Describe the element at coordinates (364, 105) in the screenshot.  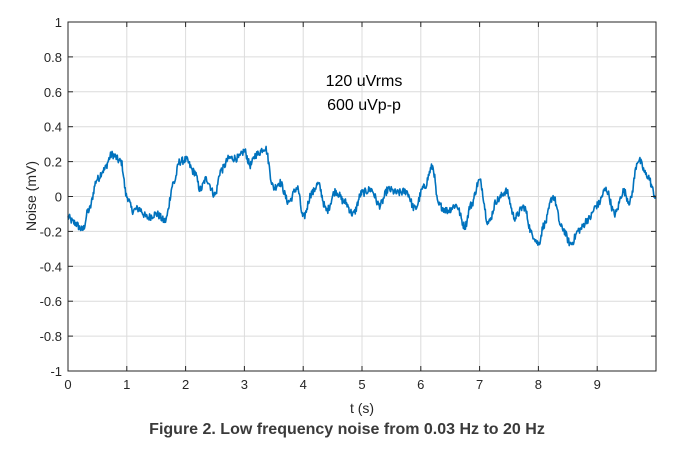
I see `annotation-peak-to-peak: 600 uVp-p` at that location.